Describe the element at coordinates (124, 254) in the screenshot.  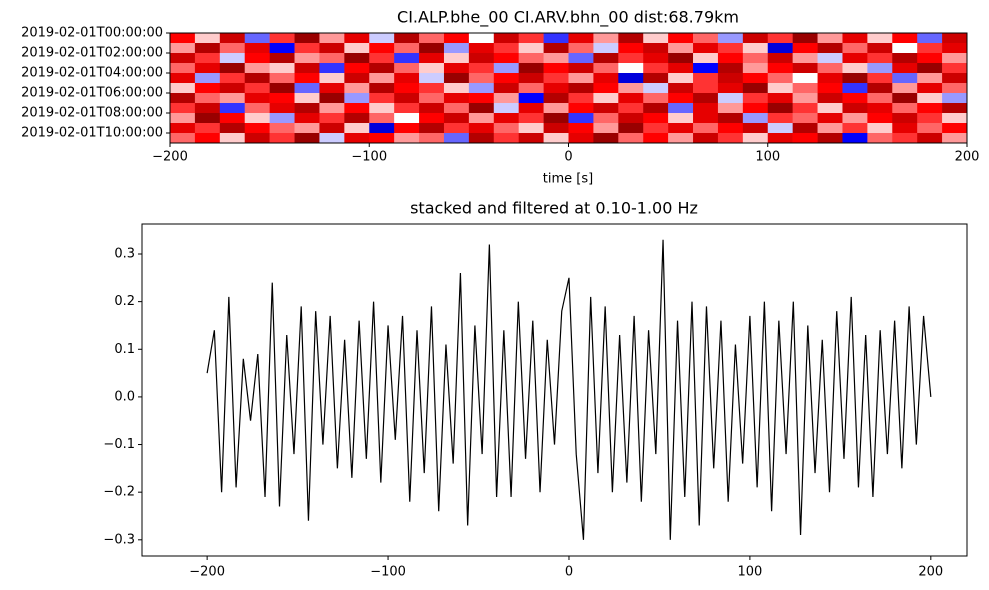
I see `y-tick-label: 0.3` at that location.